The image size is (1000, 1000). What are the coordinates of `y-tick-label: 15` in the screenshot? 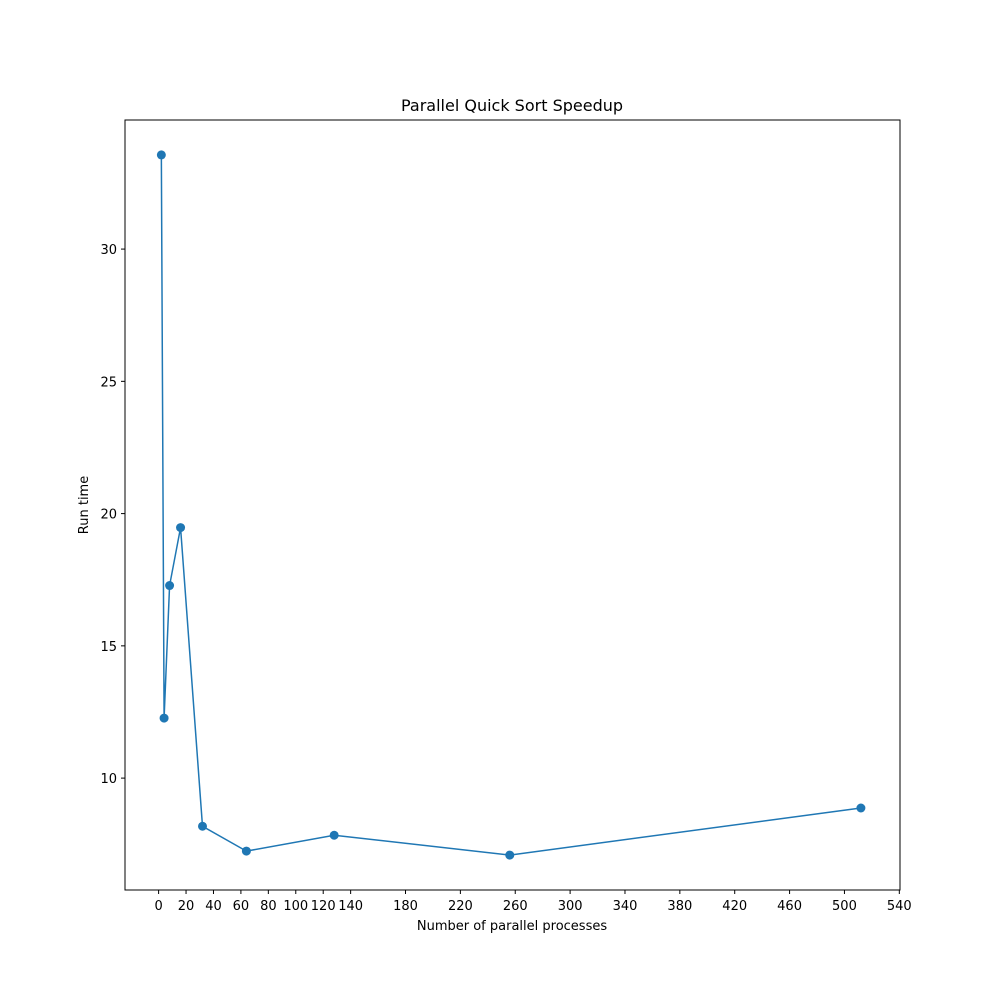 It's located at (108, 647).